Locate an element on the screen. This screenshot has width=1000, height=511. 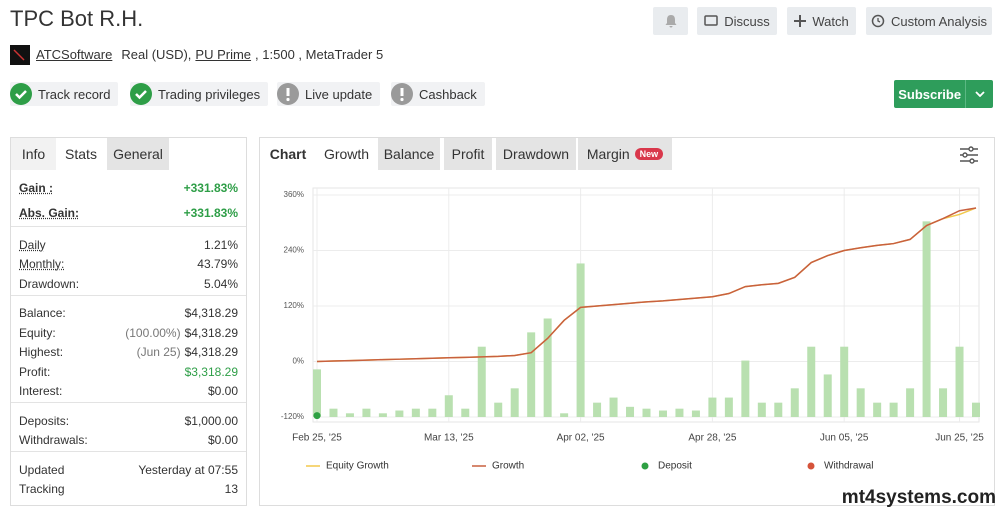
x-tick-label: Apr 28, '25 is located at coordinates (712, 438).